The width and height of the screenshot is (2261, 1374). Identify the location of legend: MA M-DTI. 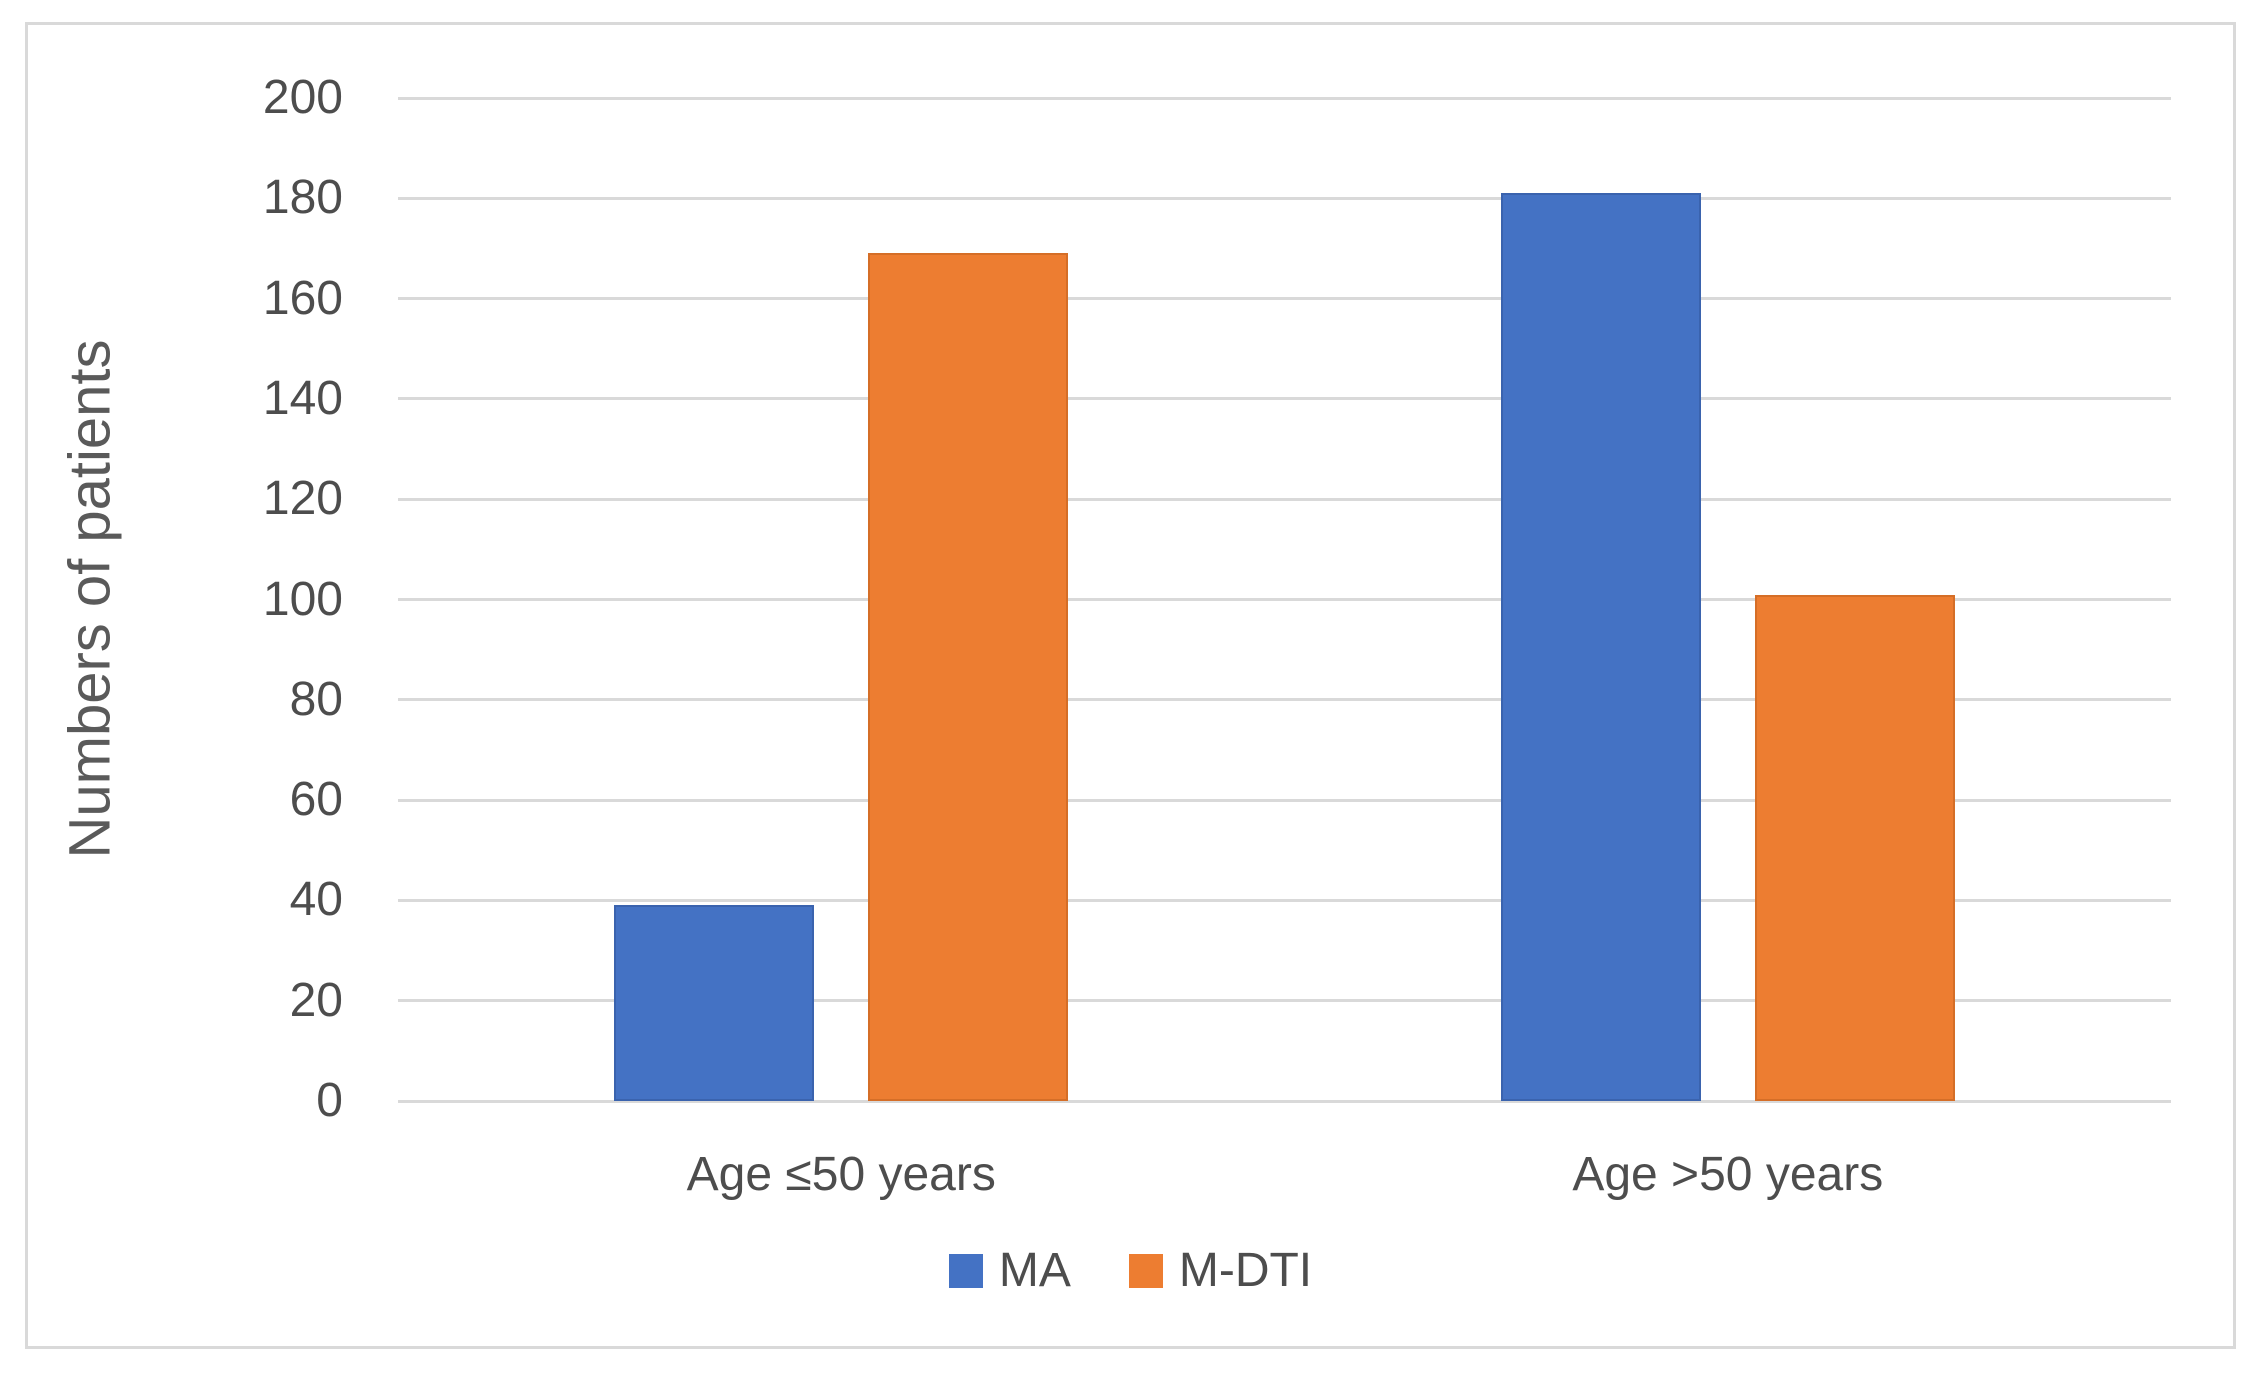
(1130, 1271).